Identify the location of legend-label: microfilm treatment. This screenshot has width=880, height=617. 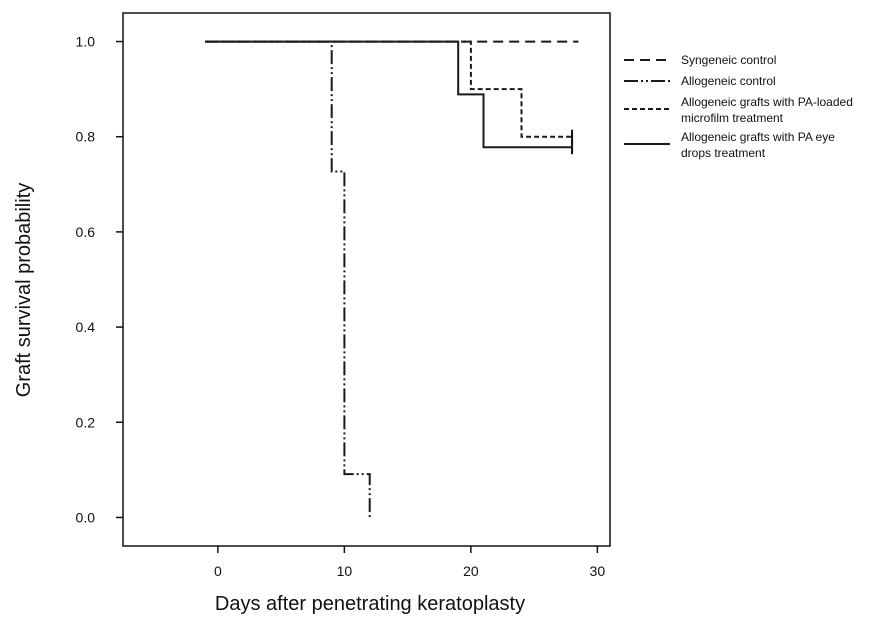
(732, 118).